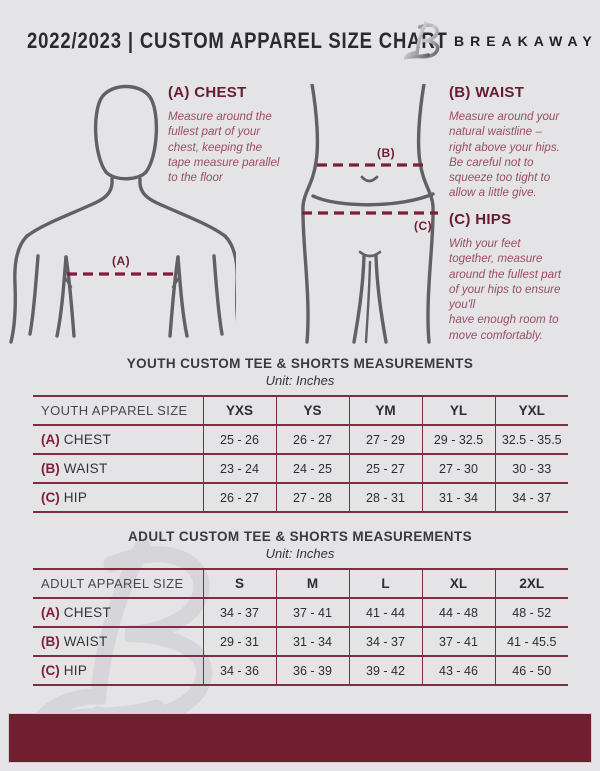  What do you see at coordinates (182, 207) in the screenshot?
I see `figure-right-shoulder` at bounding box center [182, 207].